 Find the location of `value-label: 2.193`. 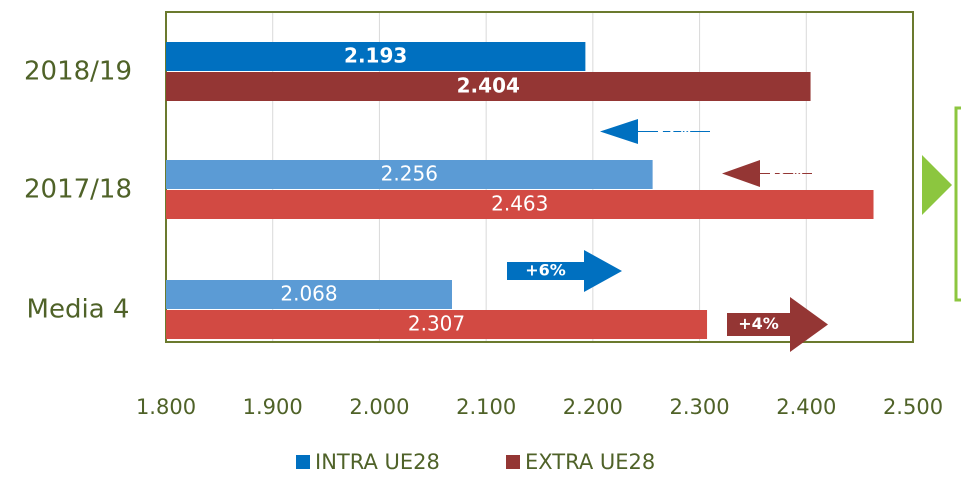

value-label: 2.193 is located at coordinates (375, 56).